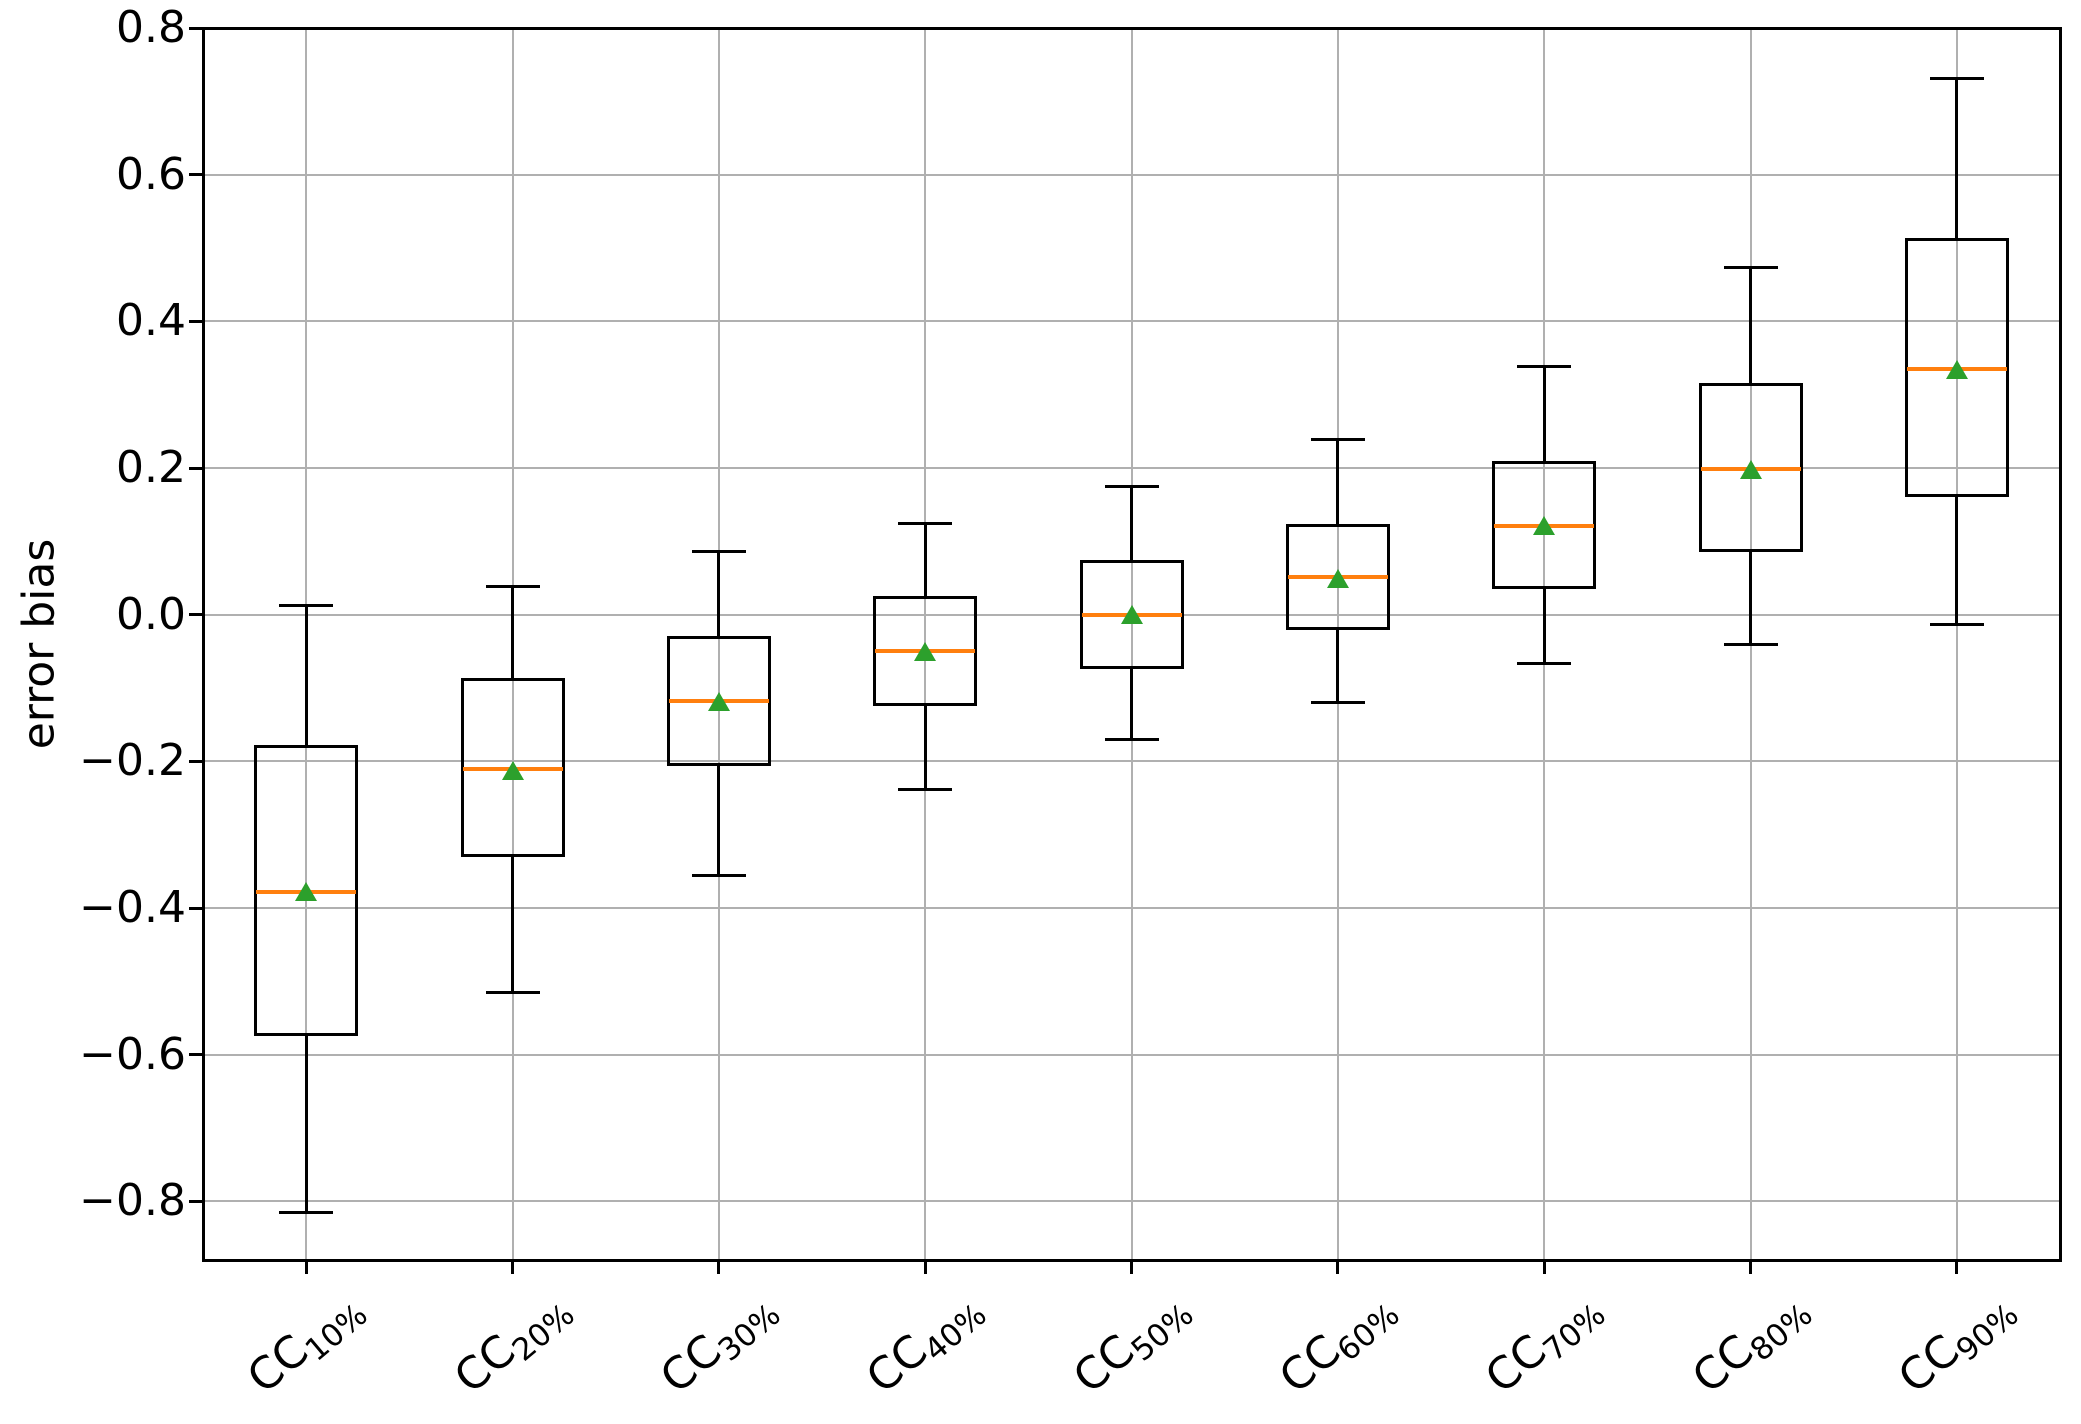 The height and width of the screenshot is (1424, 2081). I want to click on box-CC80%, so click(1750, 467).